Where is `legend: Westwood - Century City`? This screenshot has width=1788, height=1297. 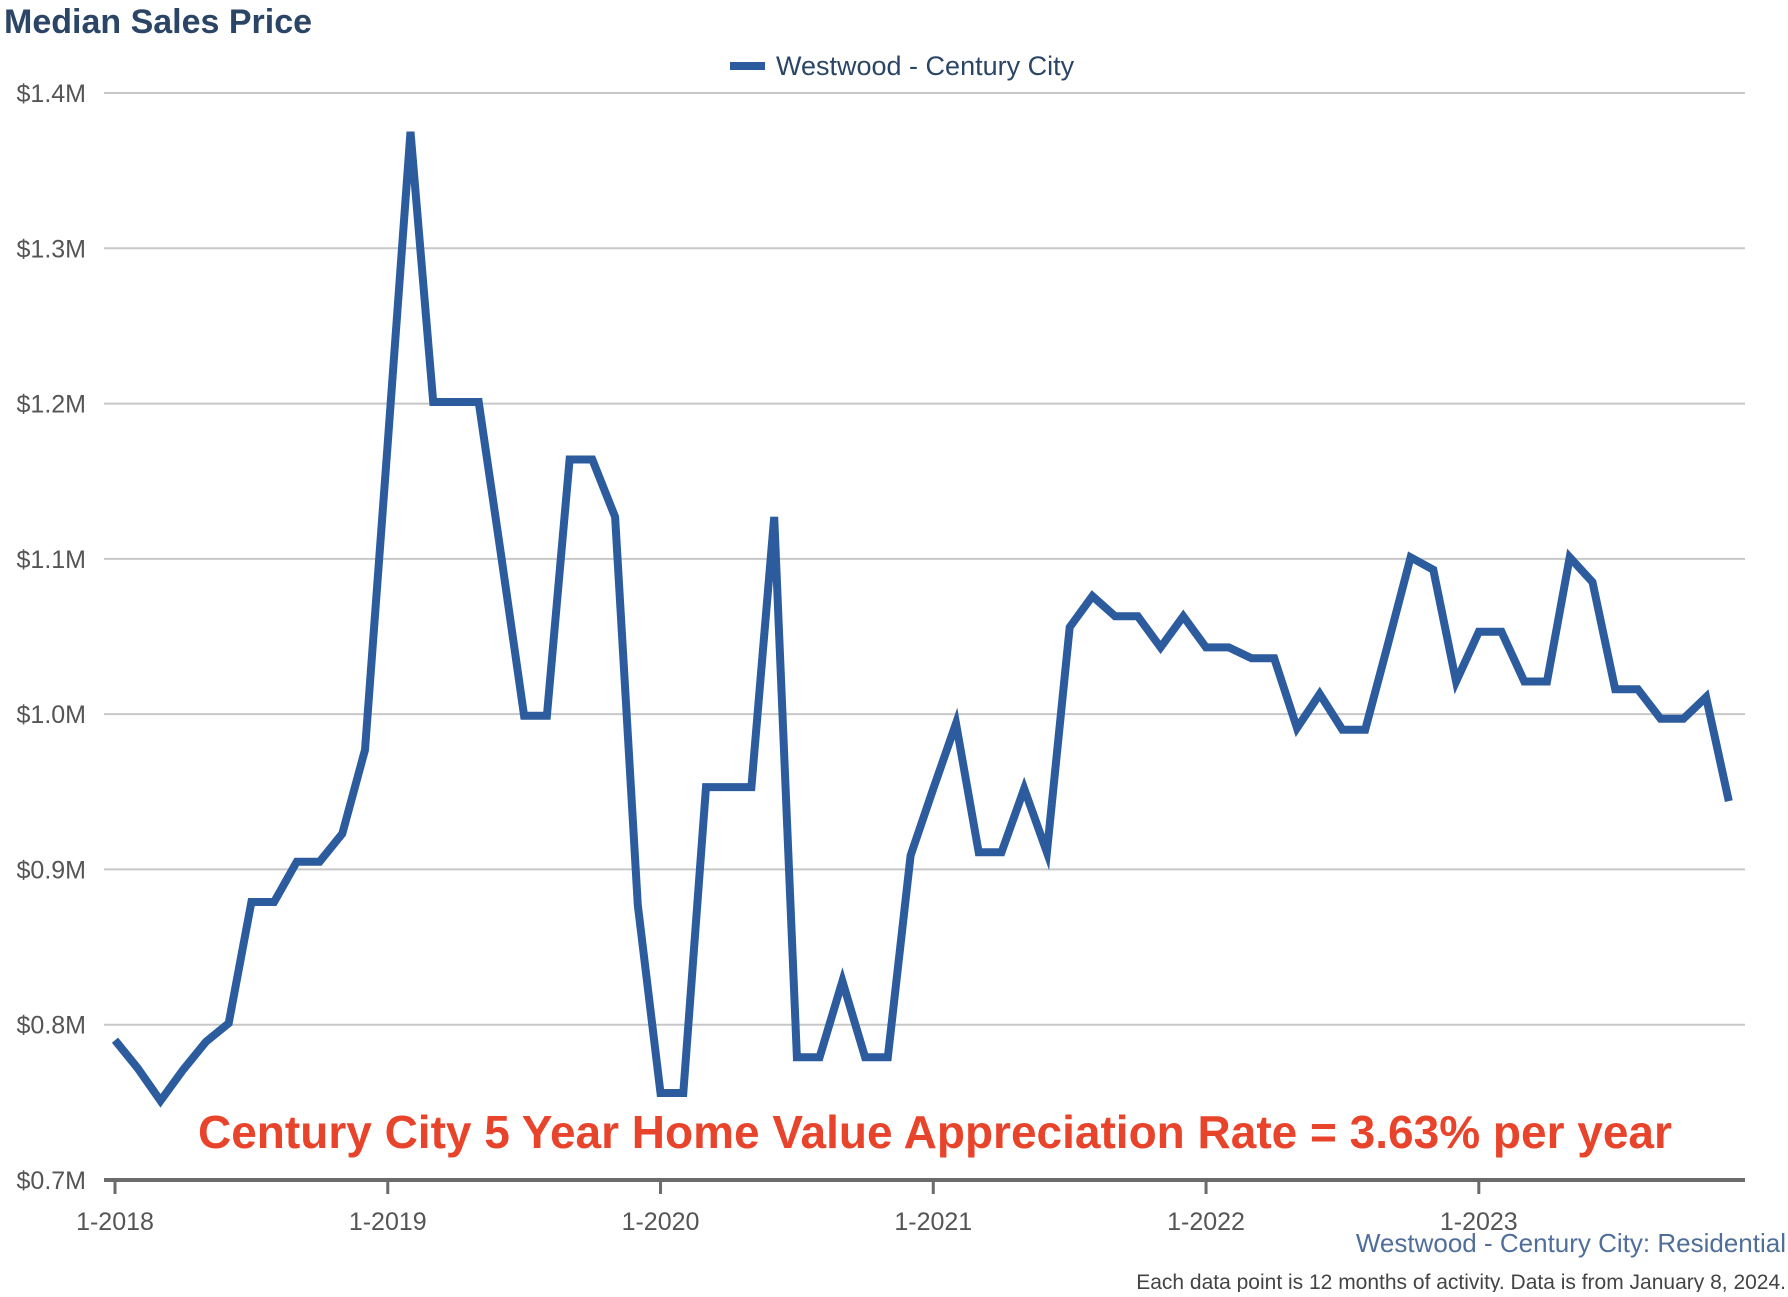
legend: Westwood - Century City is located at coordinates (902, 66).